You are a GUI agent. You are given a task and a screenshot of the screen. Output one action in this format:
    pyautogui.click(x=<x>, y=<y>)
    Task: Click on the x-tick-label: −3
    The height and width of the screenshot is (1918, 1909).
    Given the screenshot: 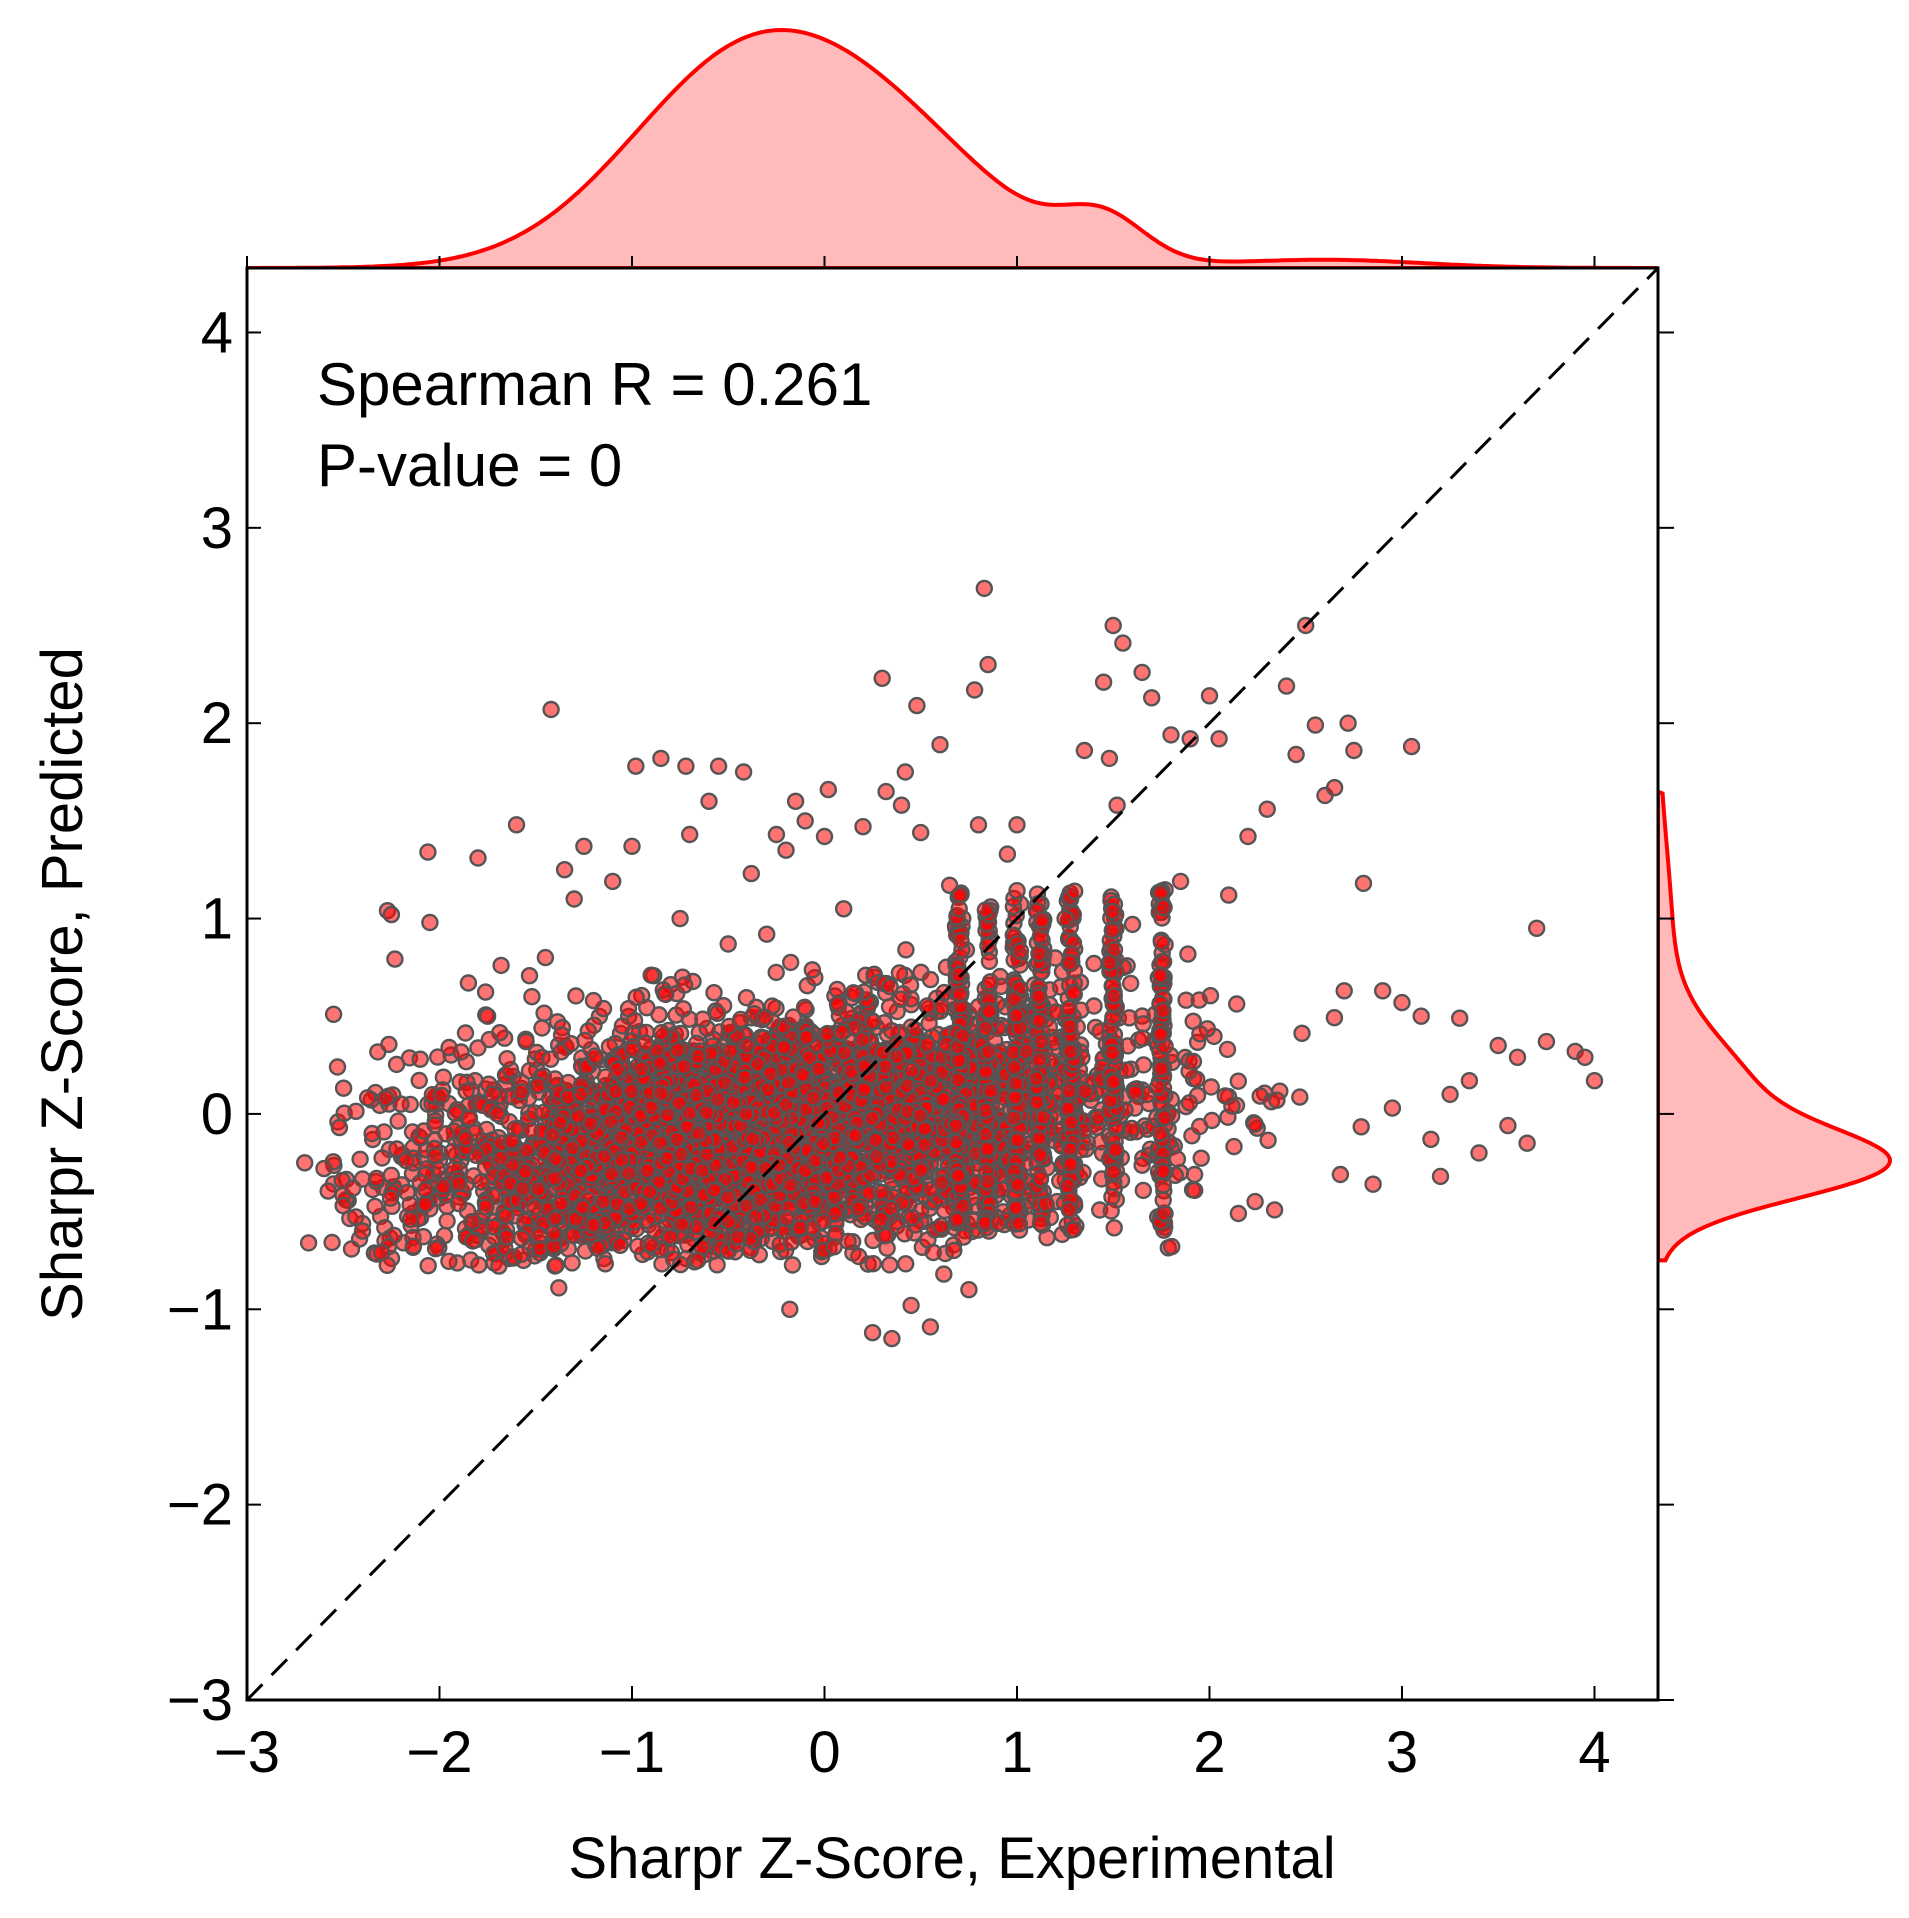 What is the action you would take?
    pyautogui.click(x=247, y=1752)
    